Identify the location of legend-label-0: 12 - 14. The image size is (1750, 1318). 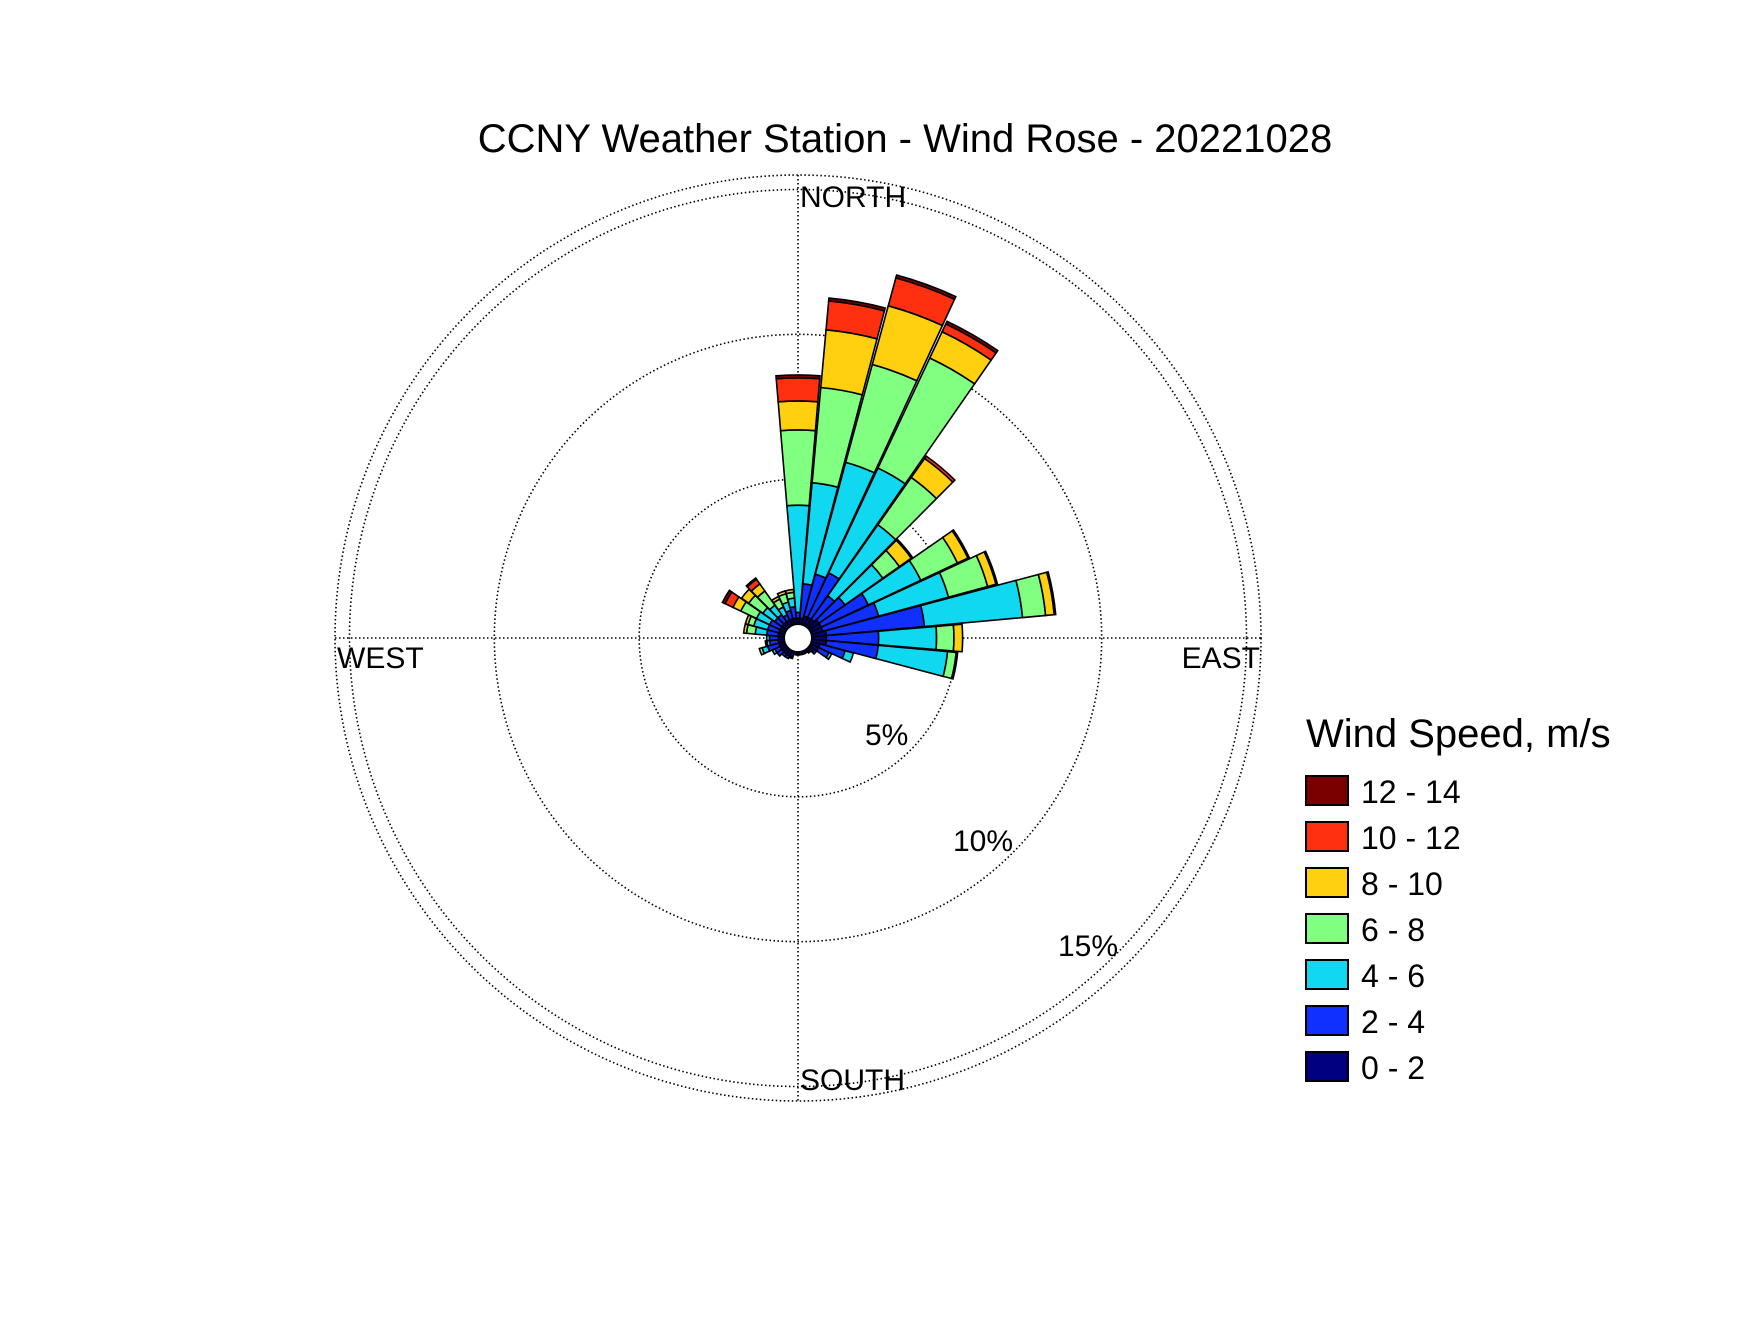
(1411, 792).